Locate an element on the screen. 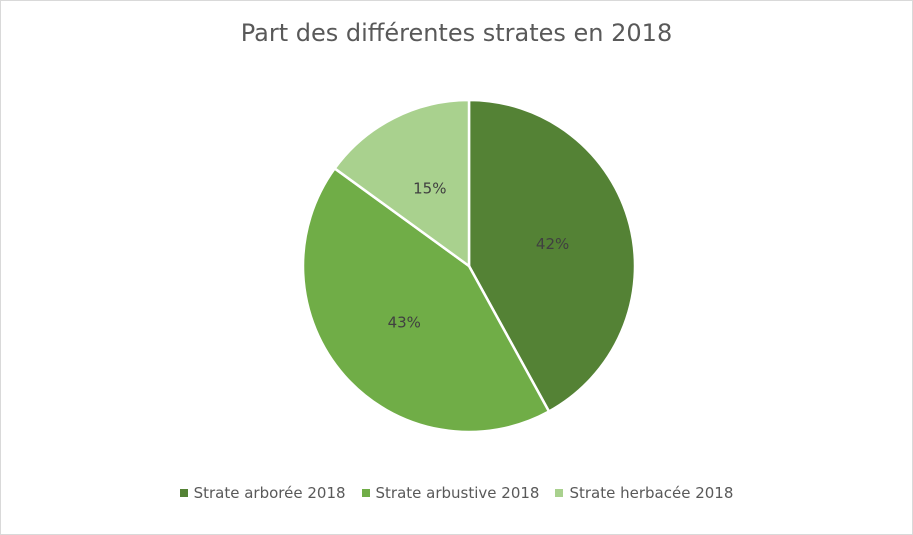  data-label-arboree: 42% is located at coordinates (552, 244).